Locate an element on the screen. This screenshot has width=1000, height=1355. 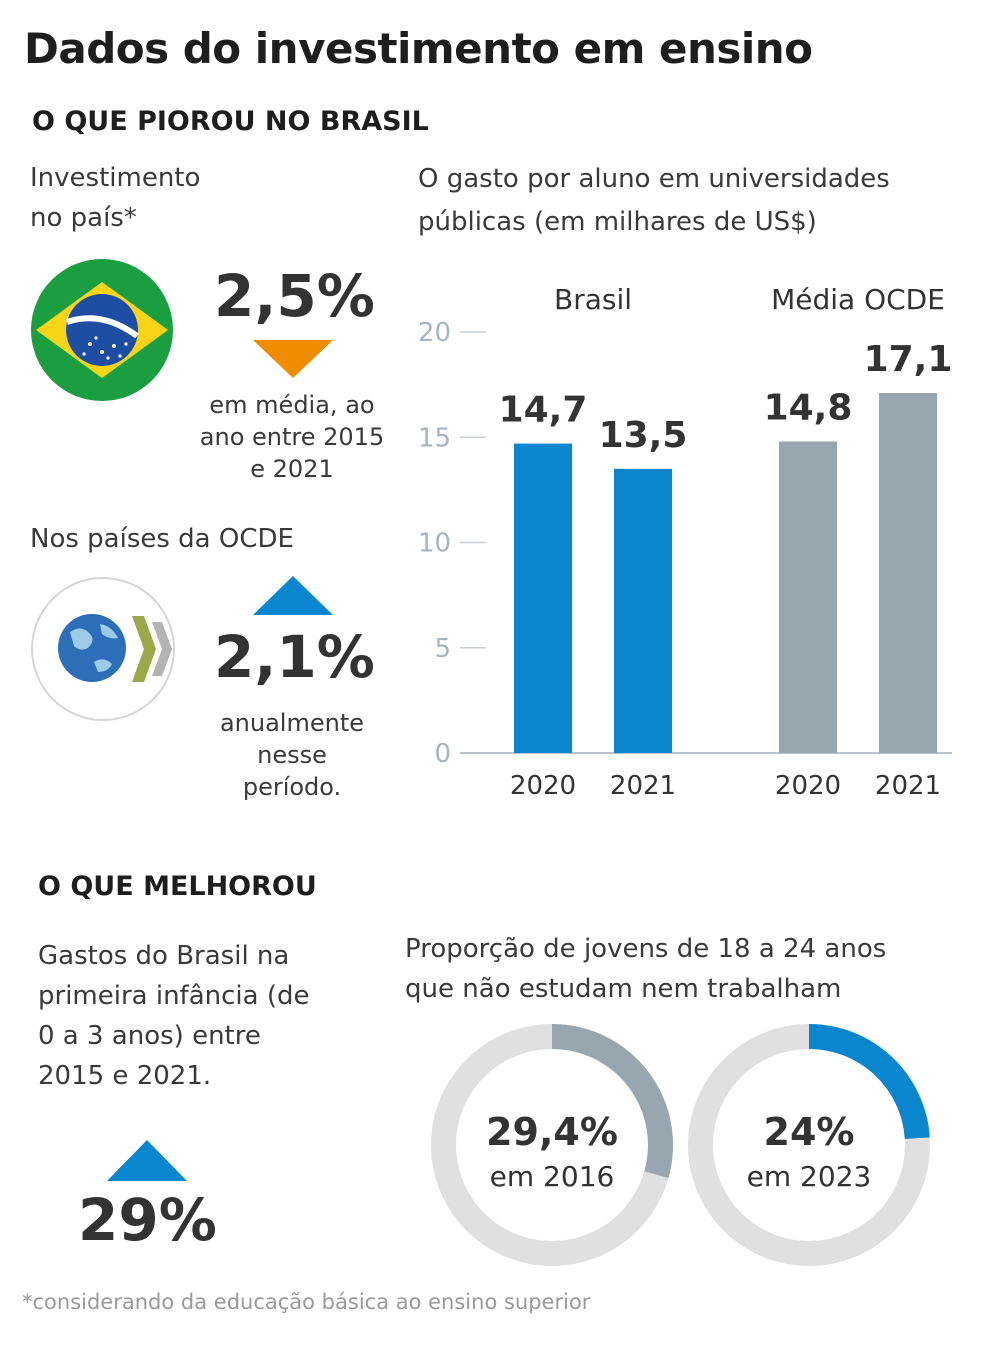
bar-value-label: 14,8 is located at coordinates (808, 407).